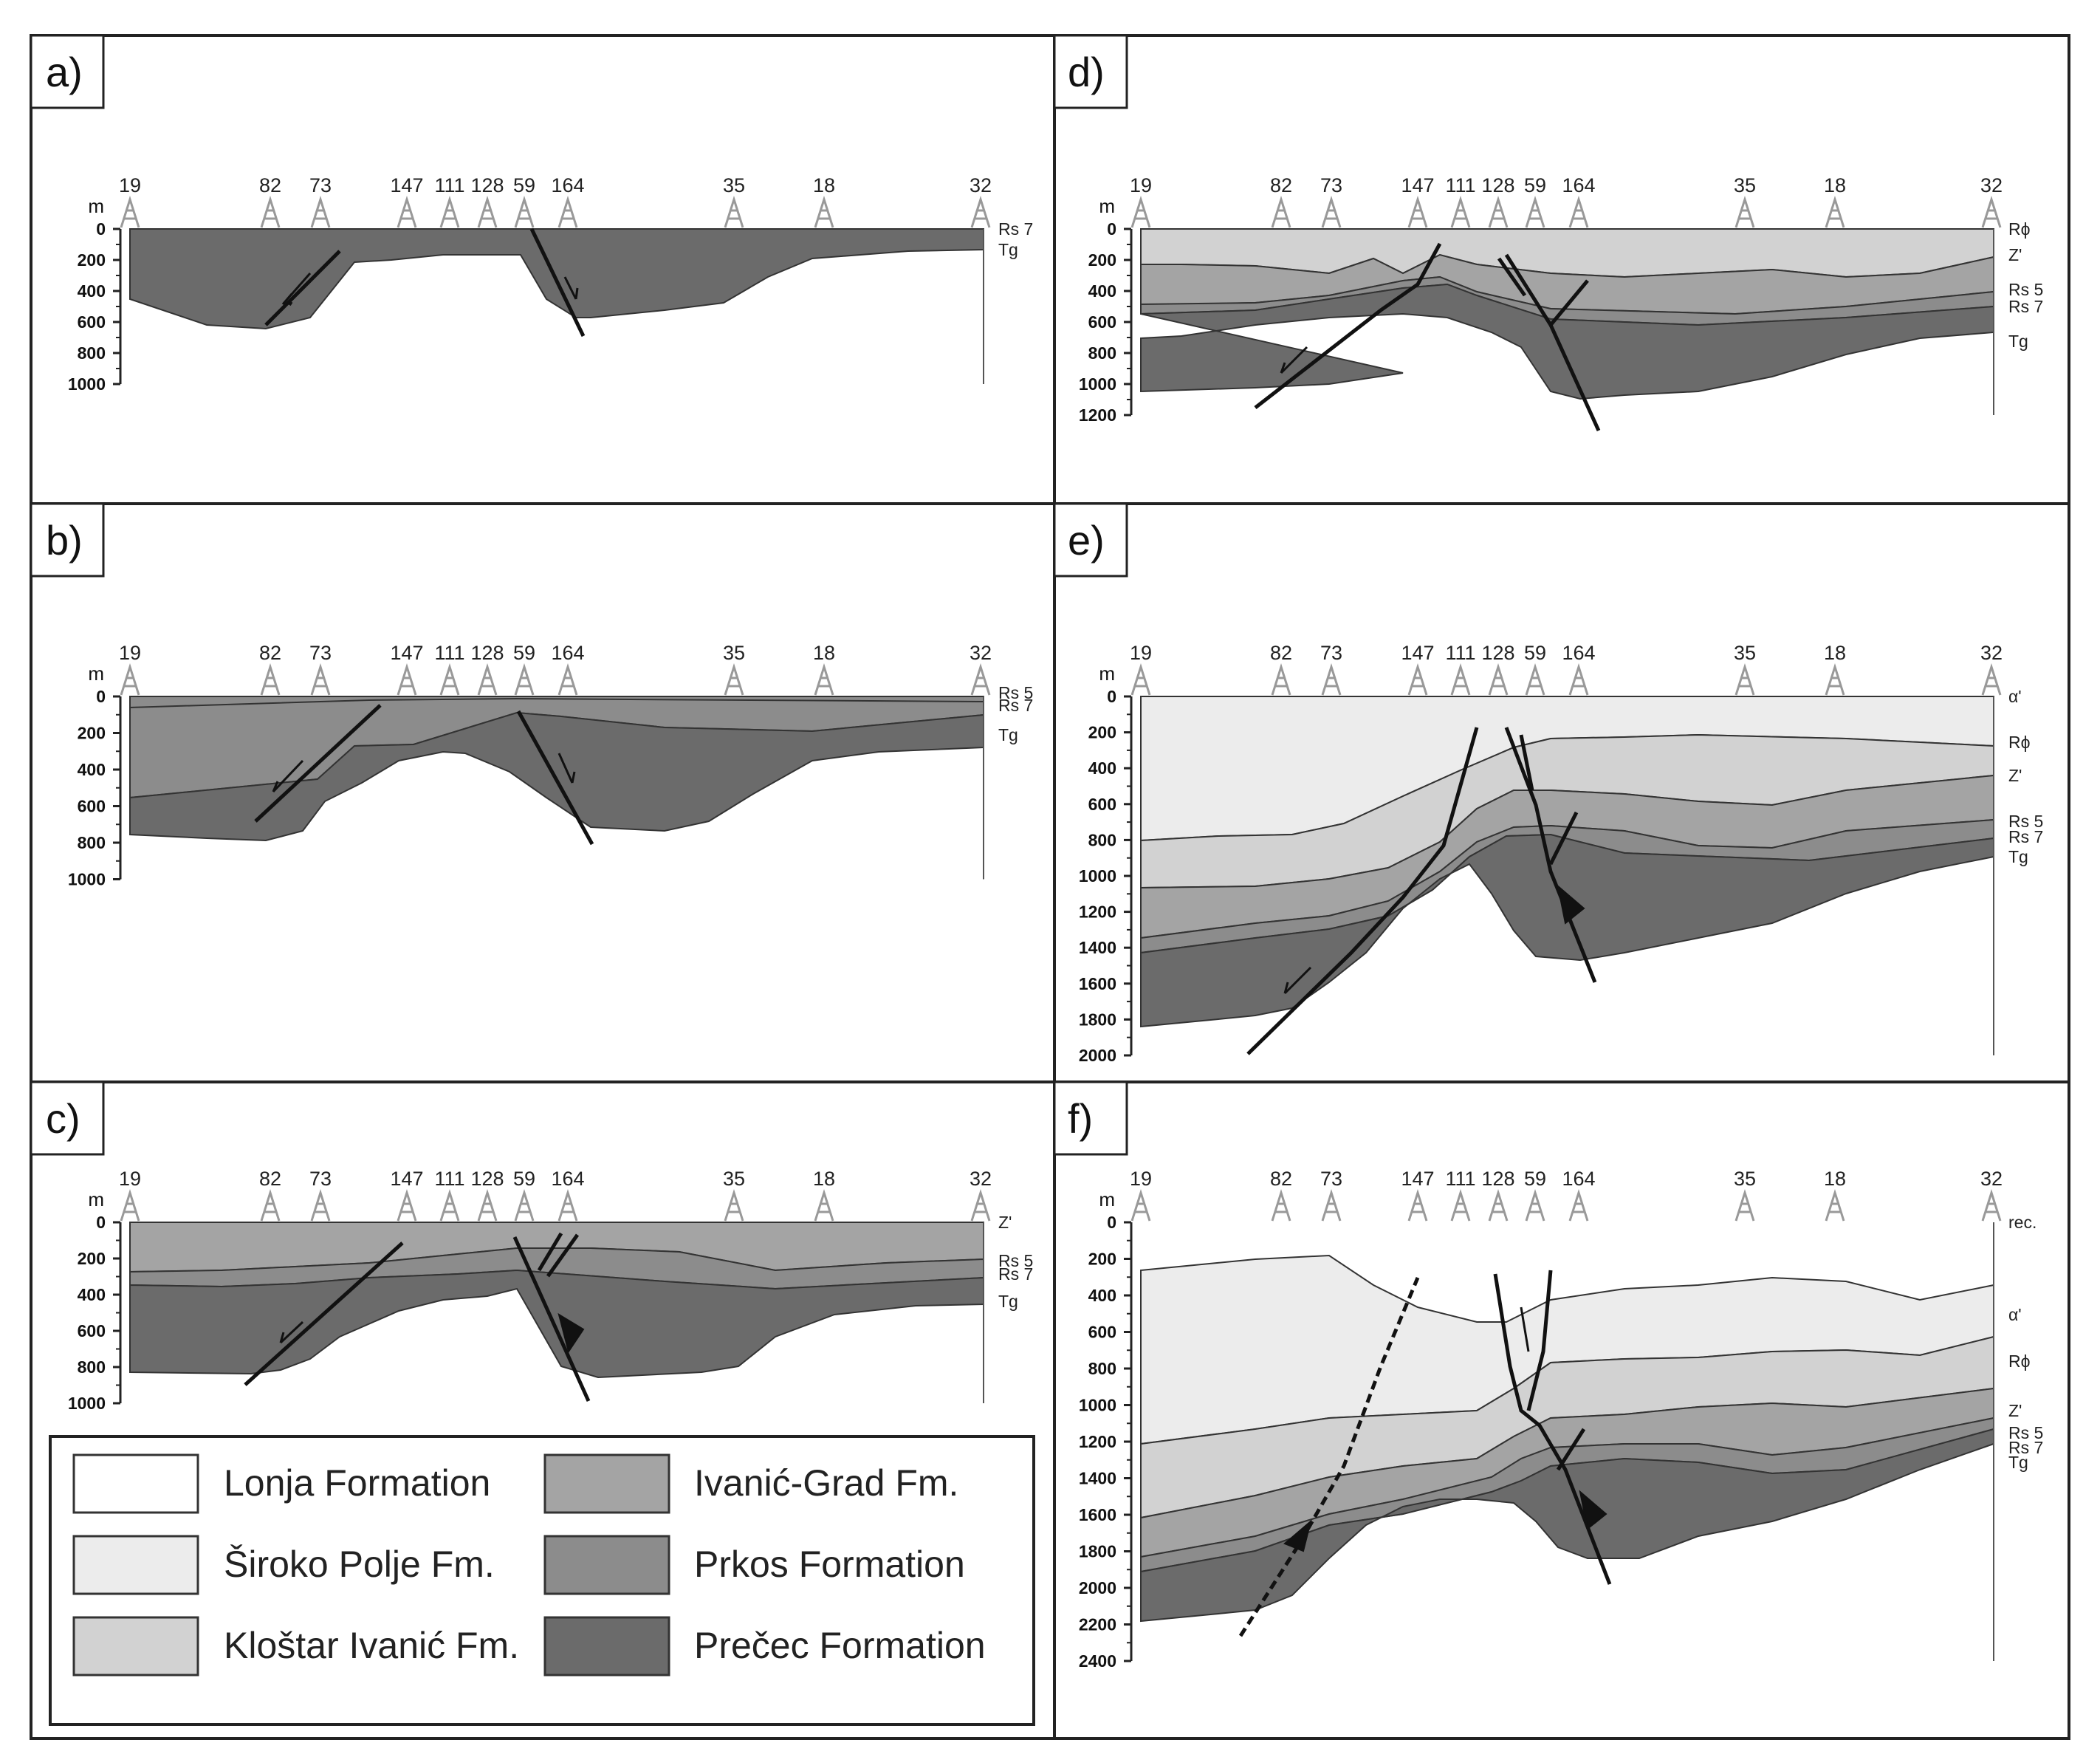 The image size is (2100, 1757). I want to click on depth-tick-label: 600, so click(92, 806).